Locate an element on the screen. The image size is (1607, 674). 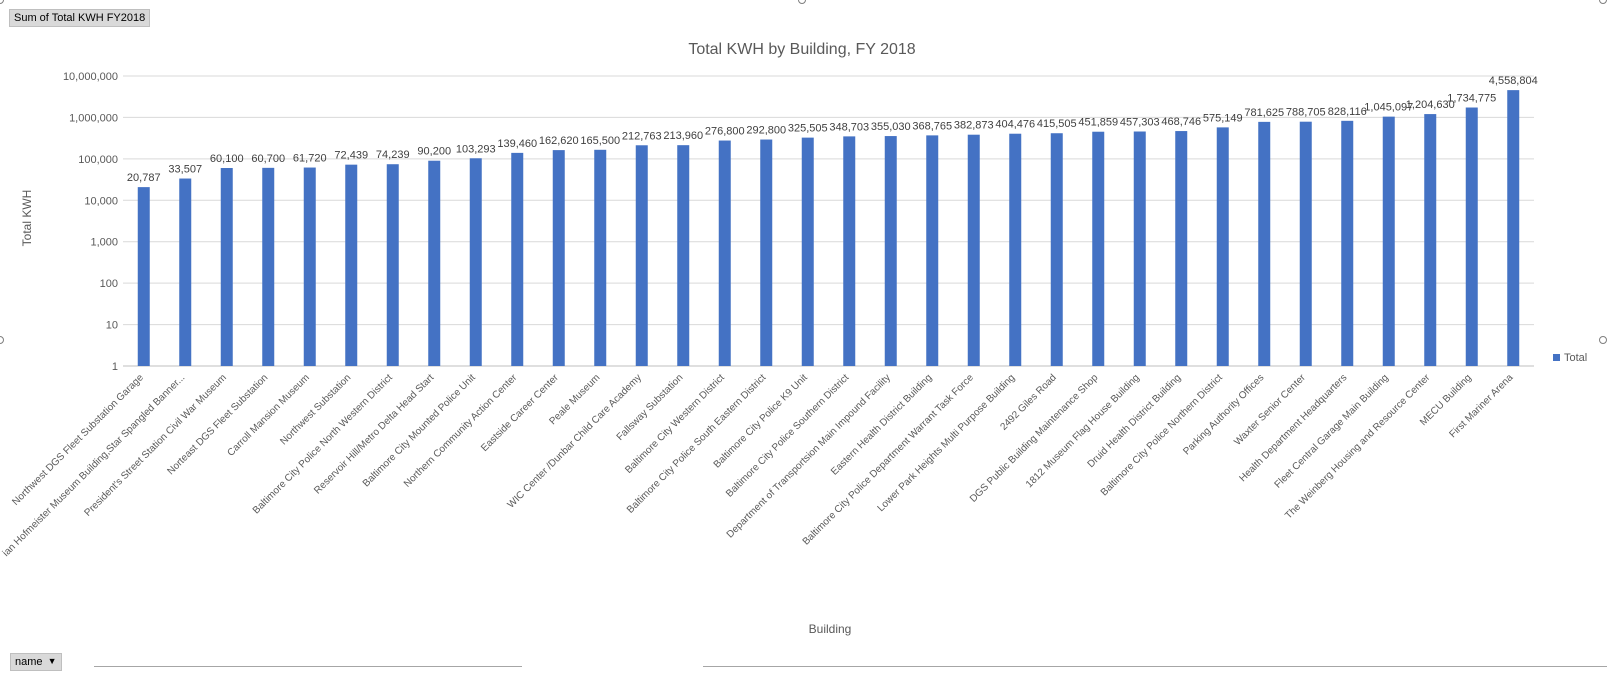
data-label: 828,116 is located at coordinates (1347, 112).